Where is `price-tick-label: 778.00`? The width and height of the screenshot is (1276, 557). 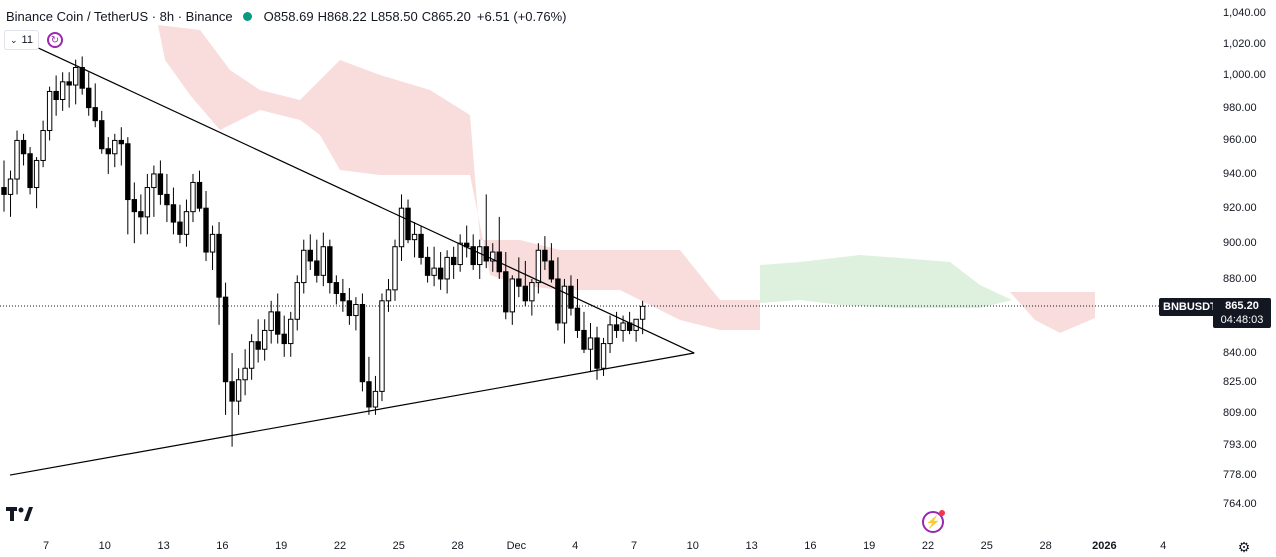
price-tick-label: 778.00 is located at coordinates (1240, 475).